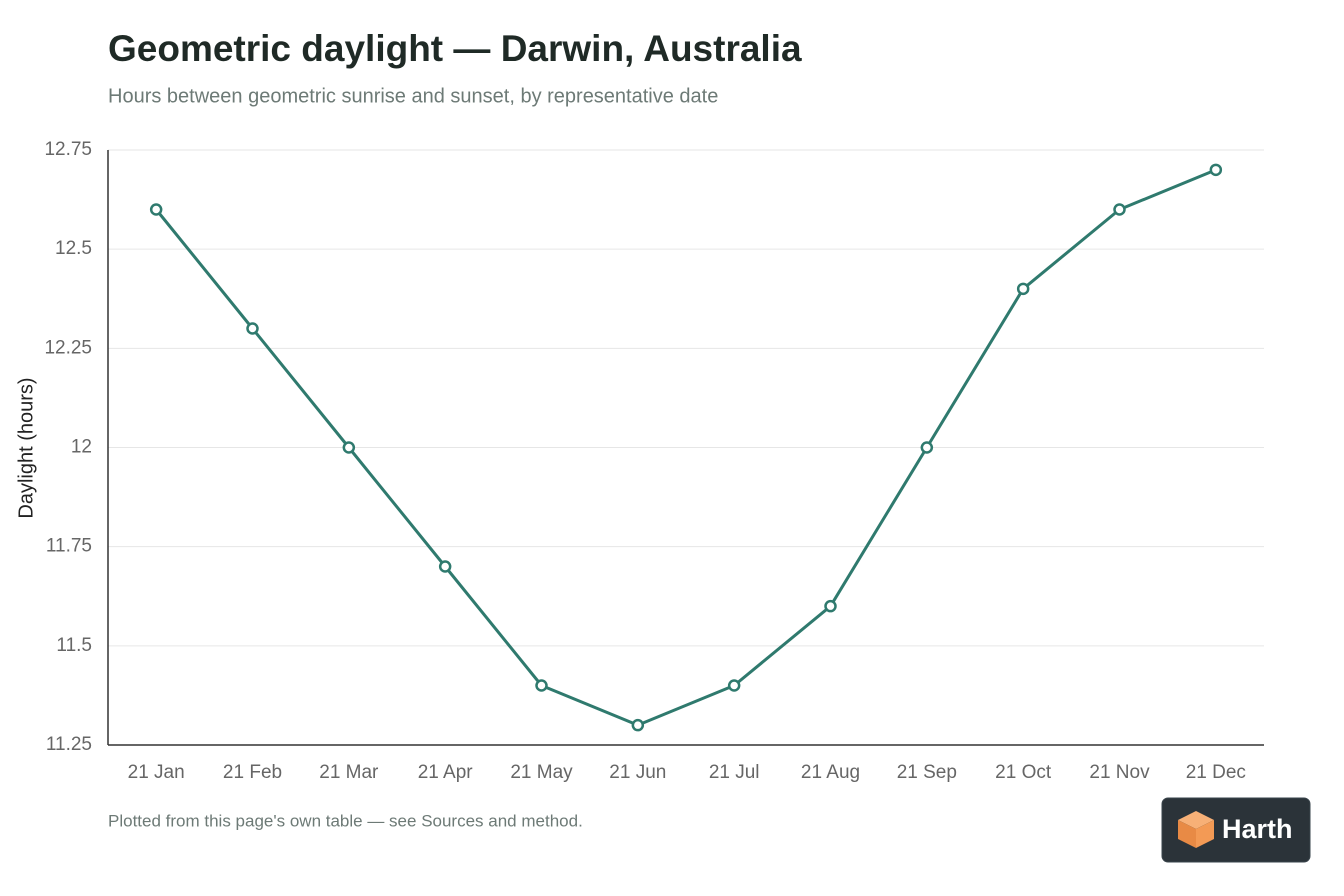  What do you see at coordinates (1216, 772) in the screenshot?
I see `x-tick-label: 21 Dec` at bounding box center [1216, 772].